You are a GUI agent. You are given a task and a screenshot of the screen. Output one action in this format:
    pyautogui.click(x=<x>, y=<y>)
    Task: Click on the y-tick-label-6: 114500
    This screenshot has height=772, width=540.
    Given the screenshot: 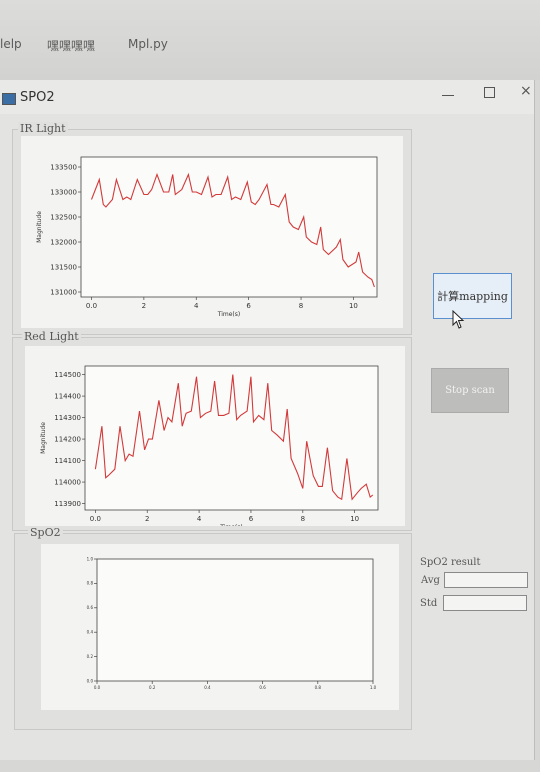 What is the action you would take?
    pyautogui.click(x=67, y=375)
    